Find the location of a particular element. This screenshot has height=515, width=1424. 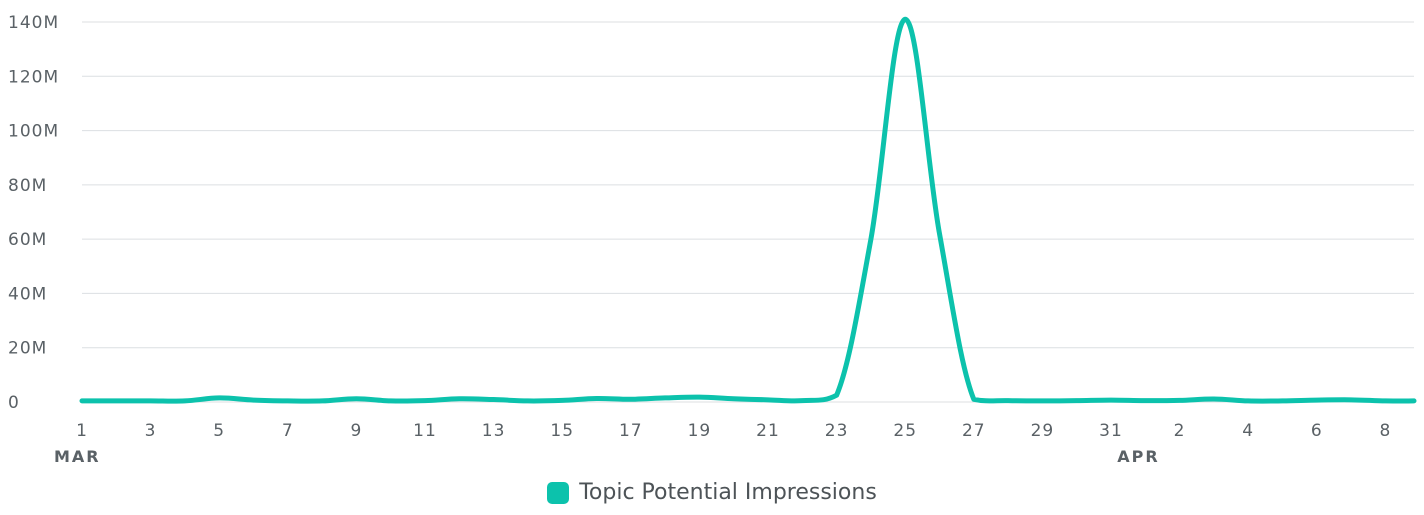

legend-label: Topic Potential Impressions is located at coordinates (728, 492).